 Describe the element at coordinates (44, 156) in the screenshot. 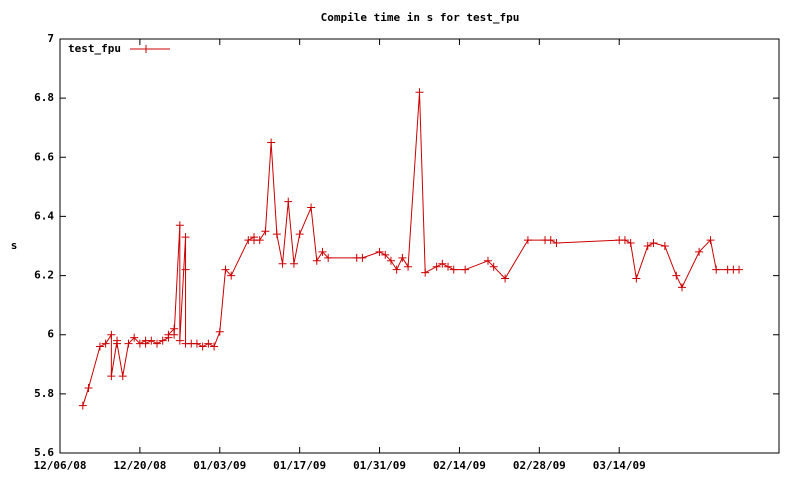

I see `y-tick-label: 6.6` at that location.